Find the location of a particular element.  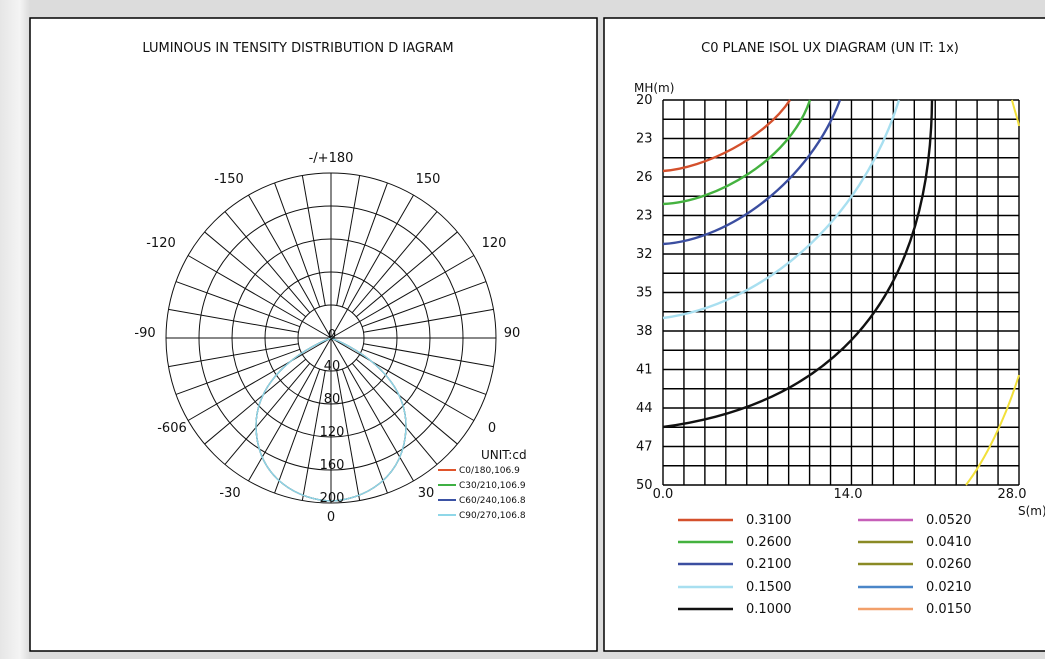

polar-unit: UNIT:cd is located at coordinates (504, 455).